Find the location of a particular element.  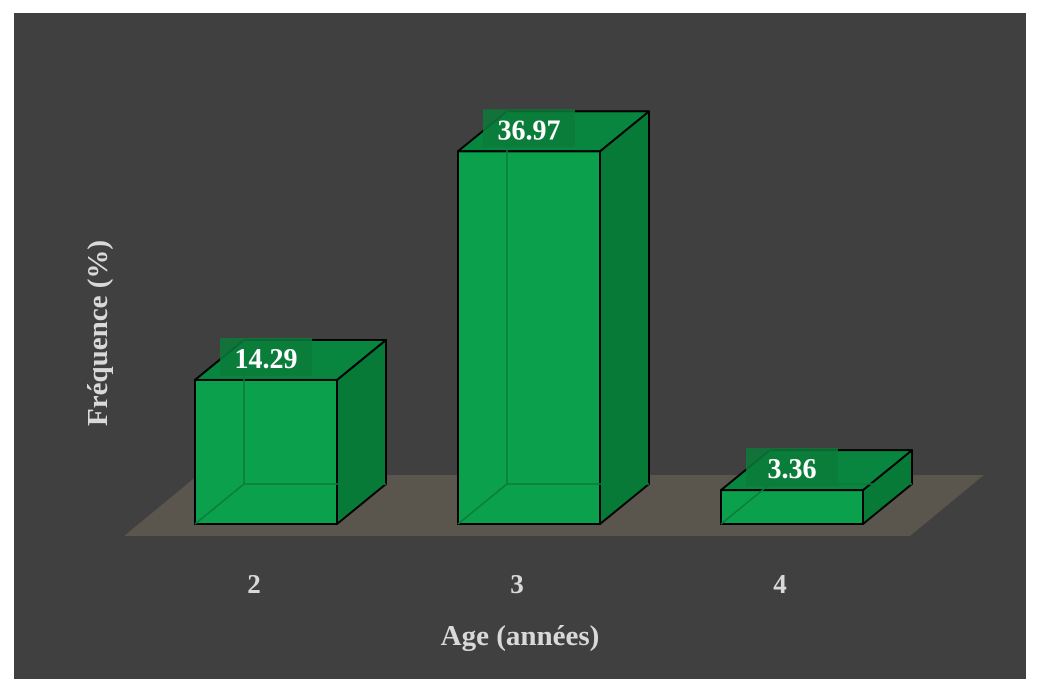

data-label: 36.97 is located at coordinates (529, 130).